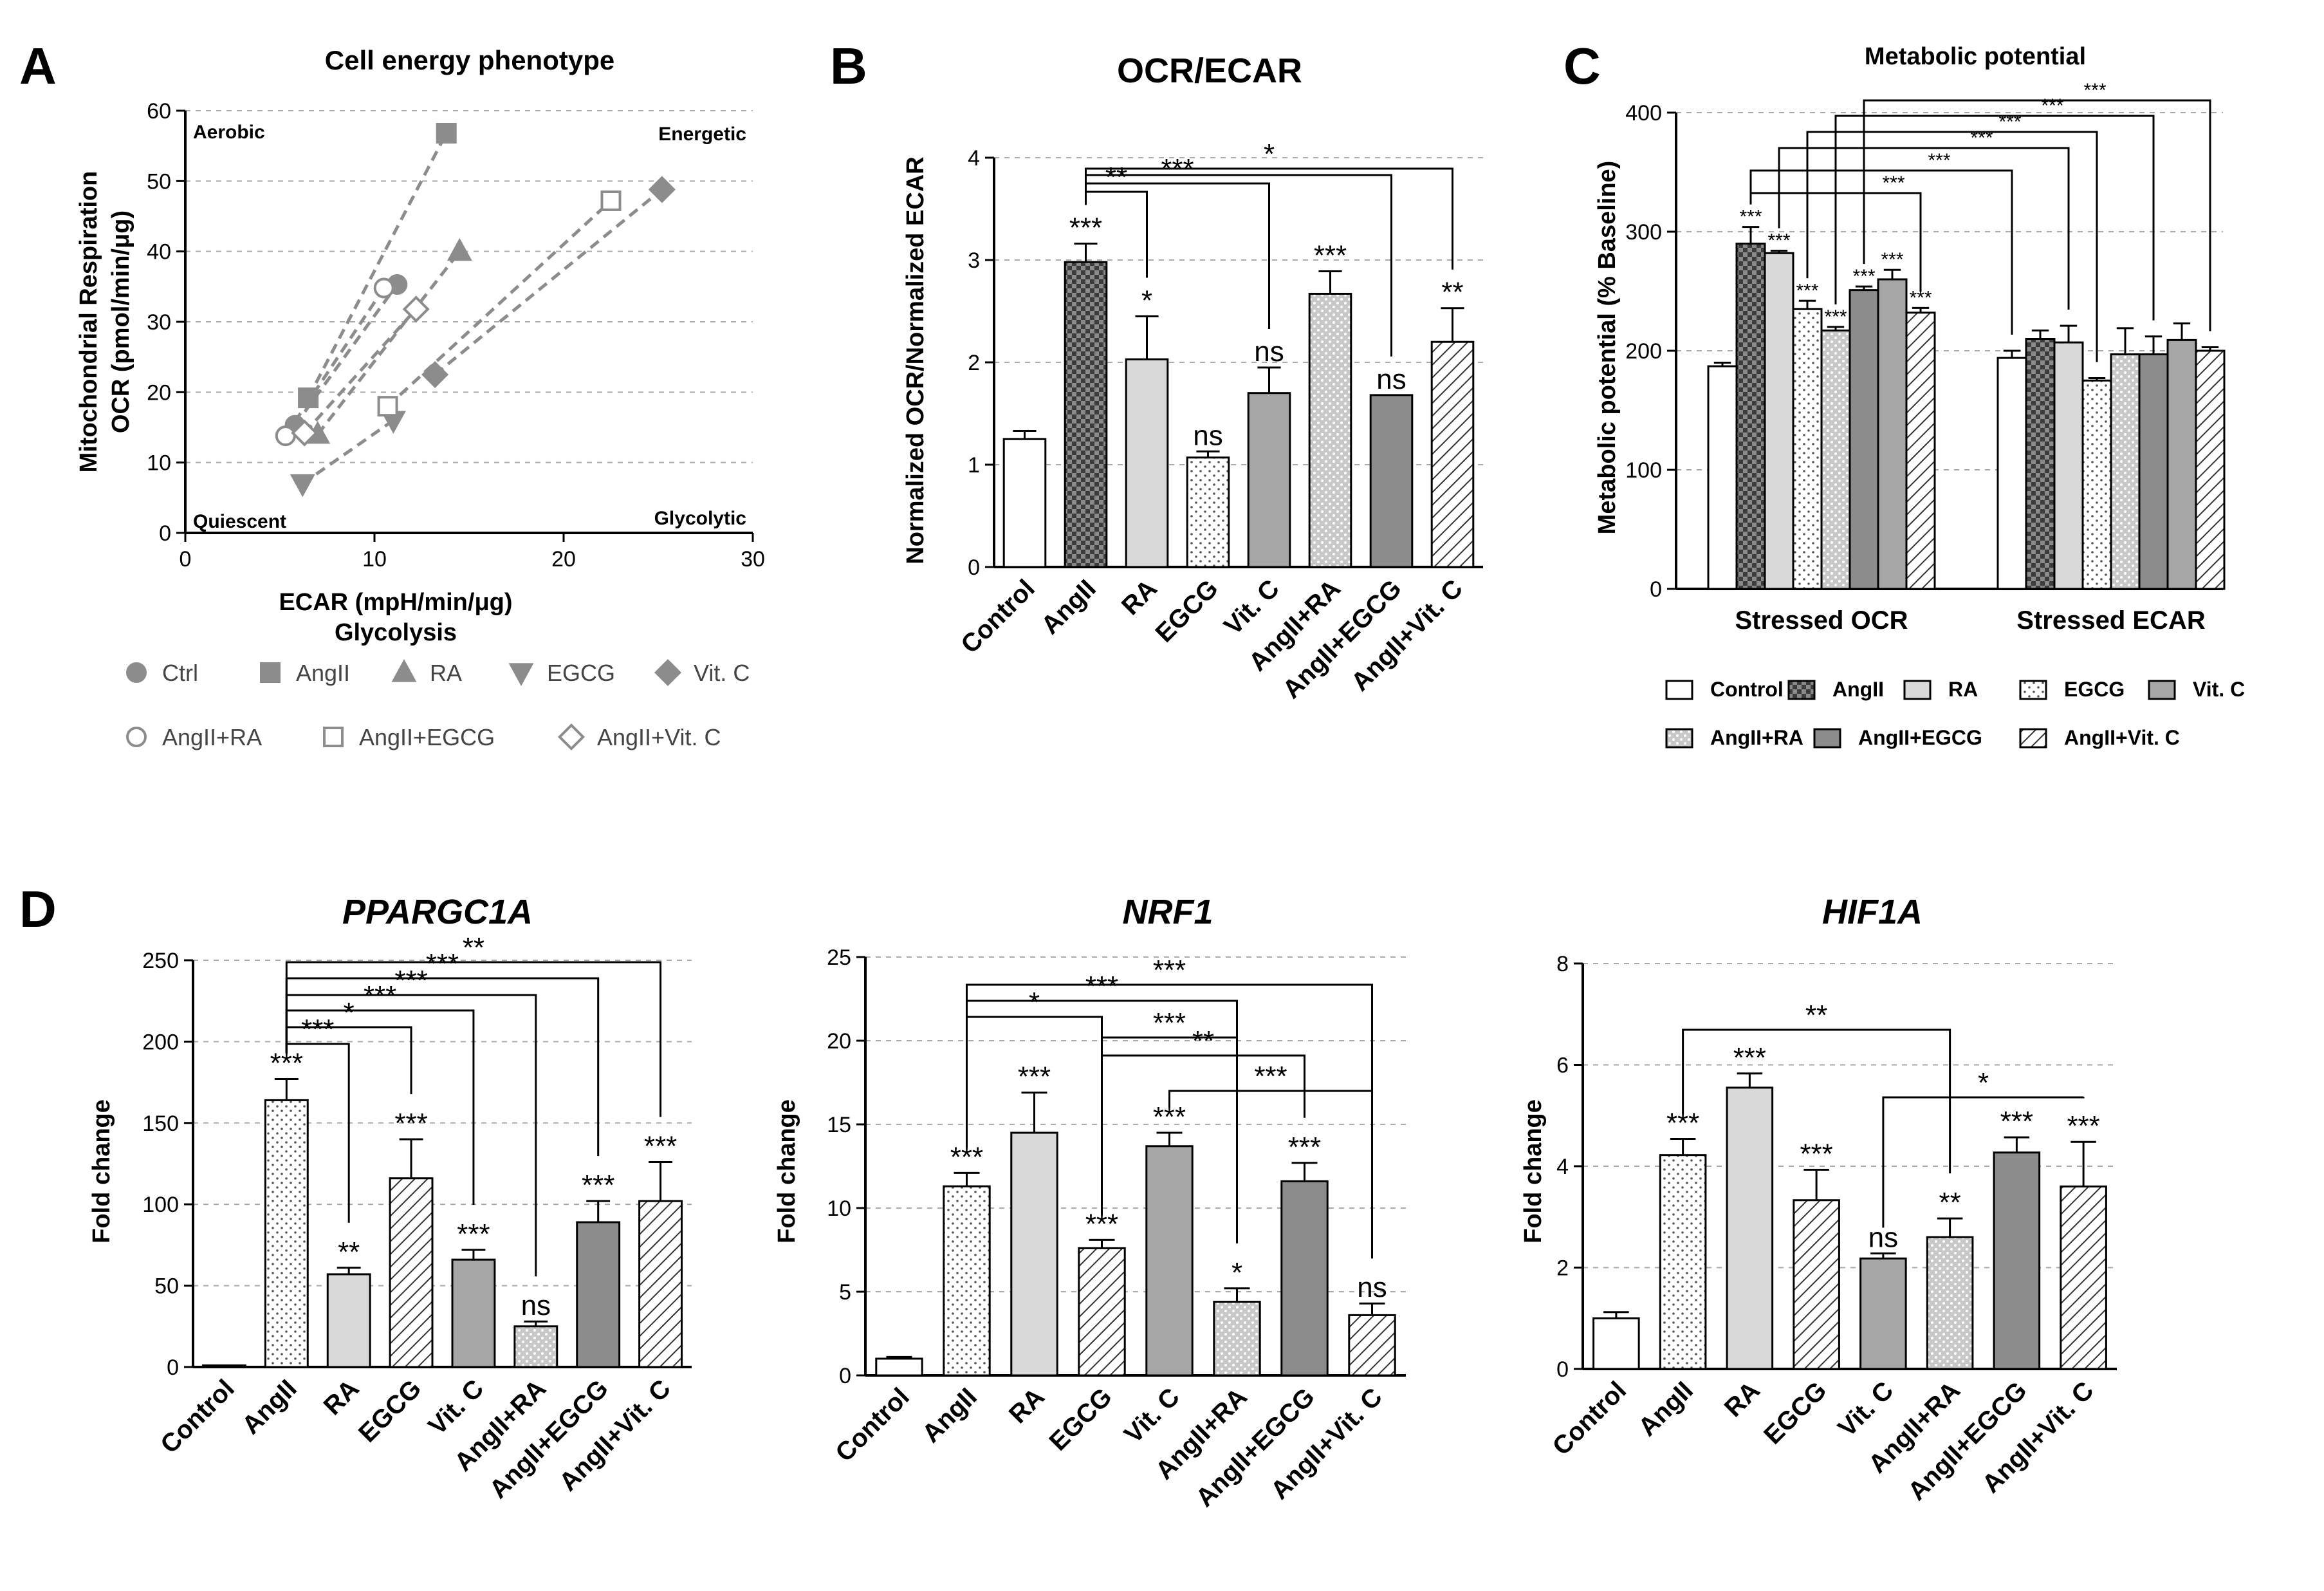  I want to click on legend-label: Vit. C, so click(2219, 689).